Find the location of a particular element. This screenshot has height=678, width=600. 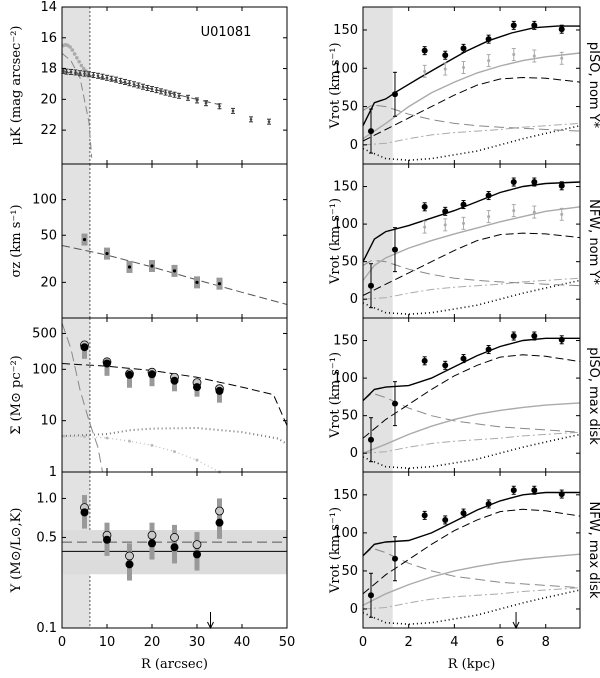

x-tick-label: 6 is located at coordinates (500, 642).